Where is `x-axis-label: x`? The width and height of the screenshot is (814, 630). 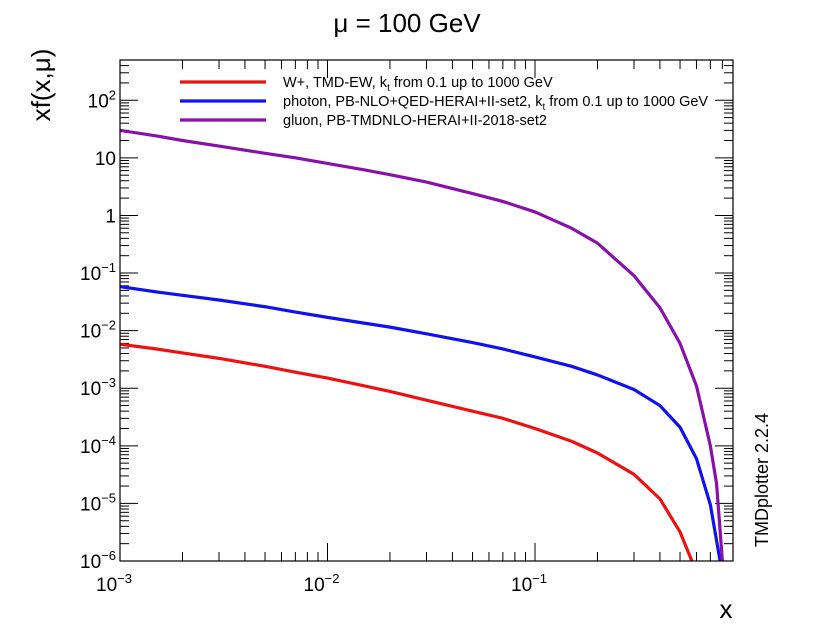
x-axis-label: x is located at coordinates (726, 609).